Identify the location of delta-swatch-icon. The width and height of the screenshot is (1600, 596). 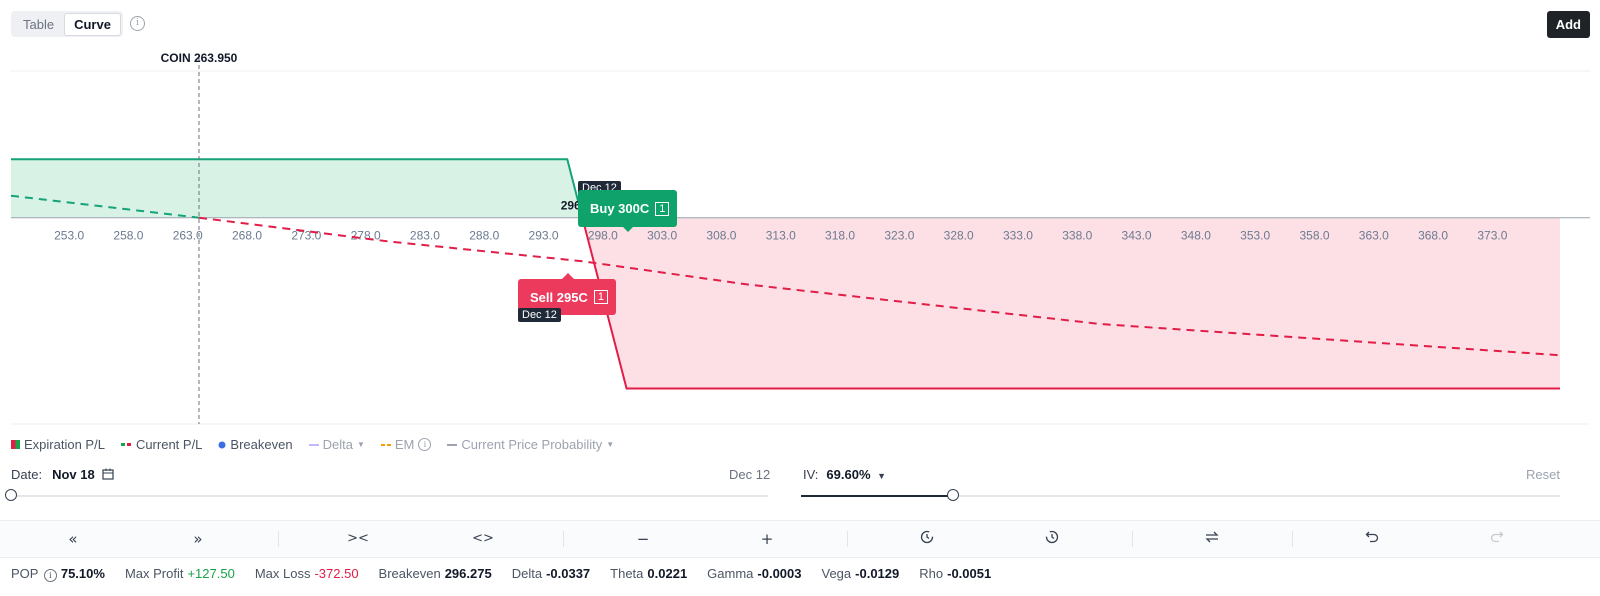
(313, 444).